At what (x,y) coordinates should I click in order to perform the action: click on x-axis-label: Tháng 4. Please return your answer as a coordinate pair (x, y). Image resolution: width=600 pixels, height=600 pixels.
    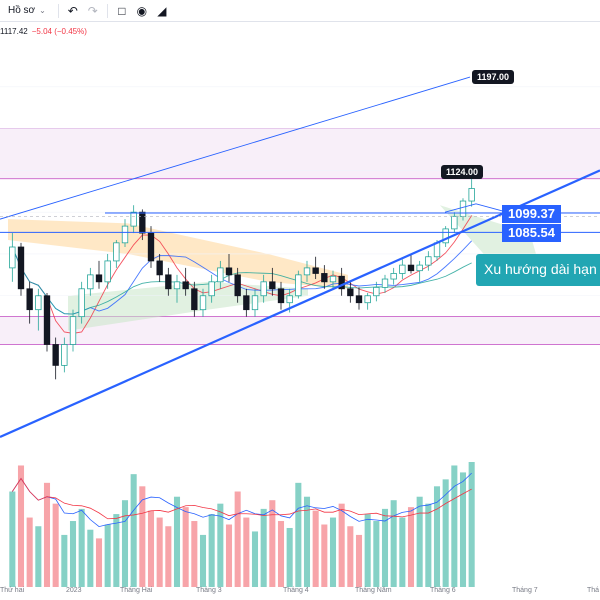
    Looking at the image, I should click on (296, 590).